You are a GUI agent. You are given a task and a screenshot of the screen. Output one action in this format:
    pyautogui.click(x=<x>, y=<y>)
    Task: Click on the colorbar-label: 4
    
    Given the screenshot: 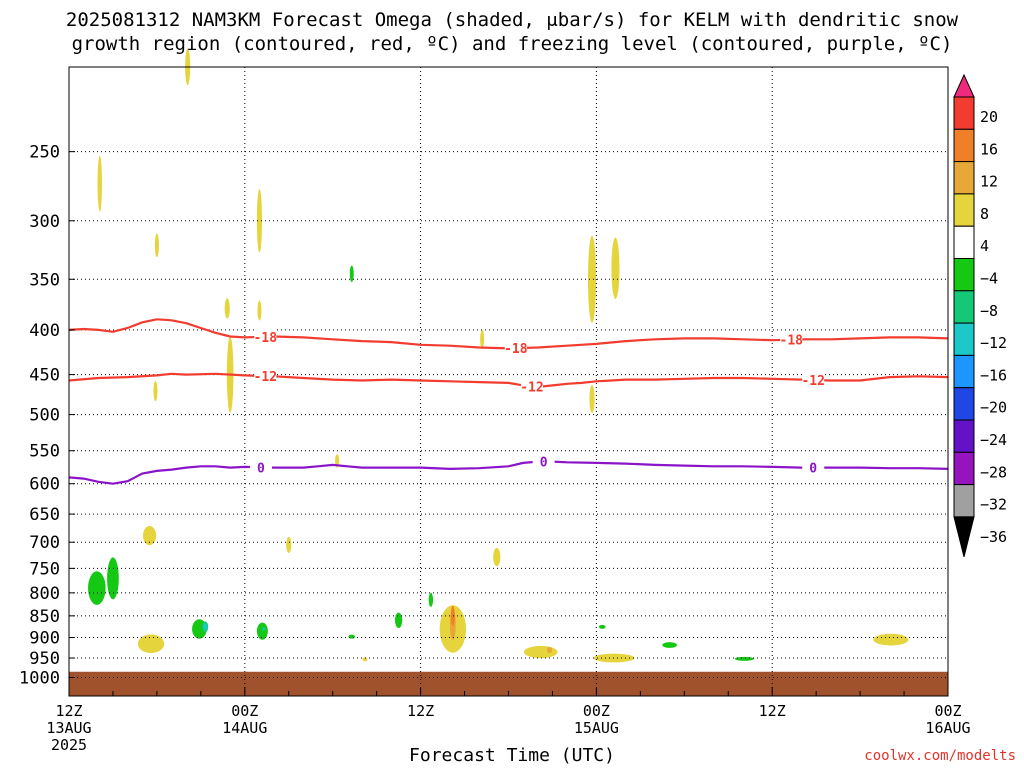 What is the action you would take?
    pyautogui.click(x=984, y=246)
    